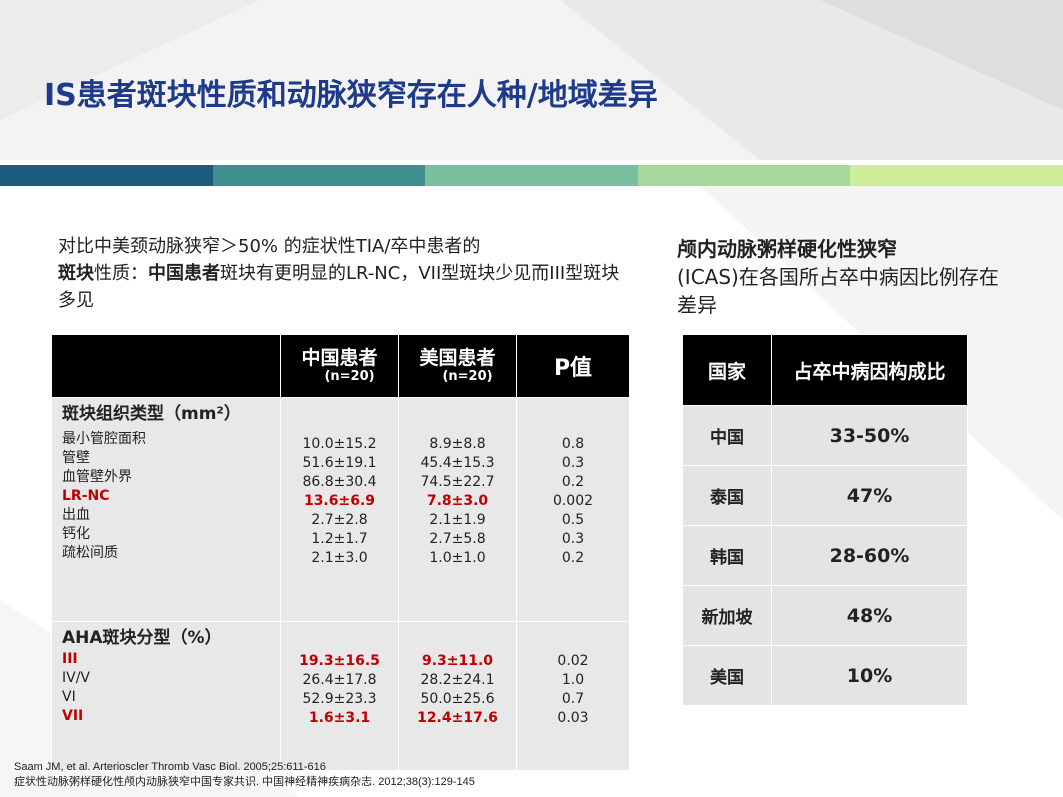 This screenshot has width=1063, height=797. What do you see at coordinates (76, 458) in the screenshot?
I see `row-label: 管壁` at bounding box center [76, 458].